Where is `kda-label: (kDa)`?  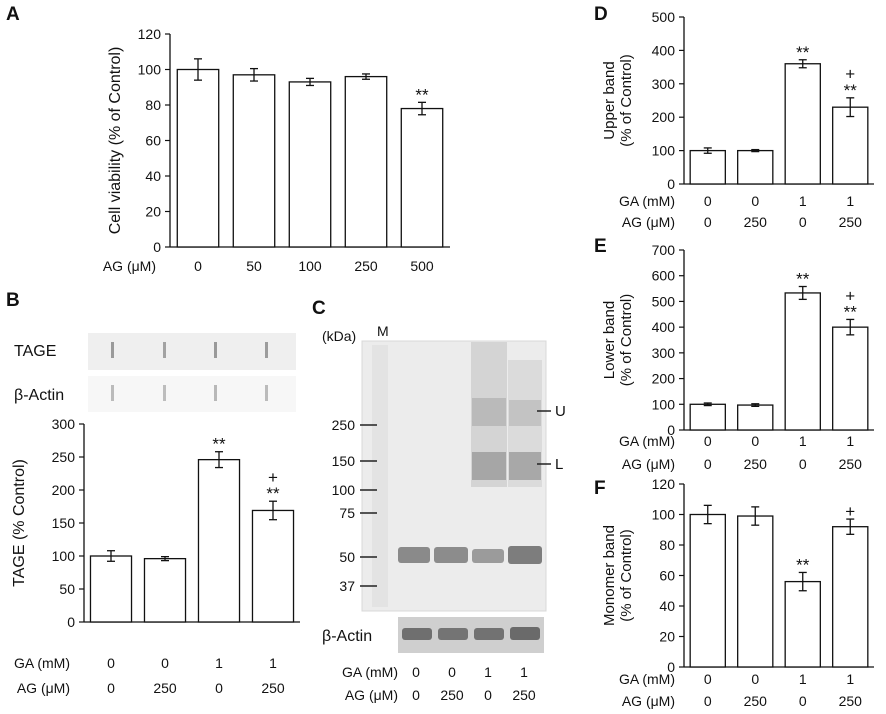
kda-label: (kDa) is located at coordinates (339, 336).